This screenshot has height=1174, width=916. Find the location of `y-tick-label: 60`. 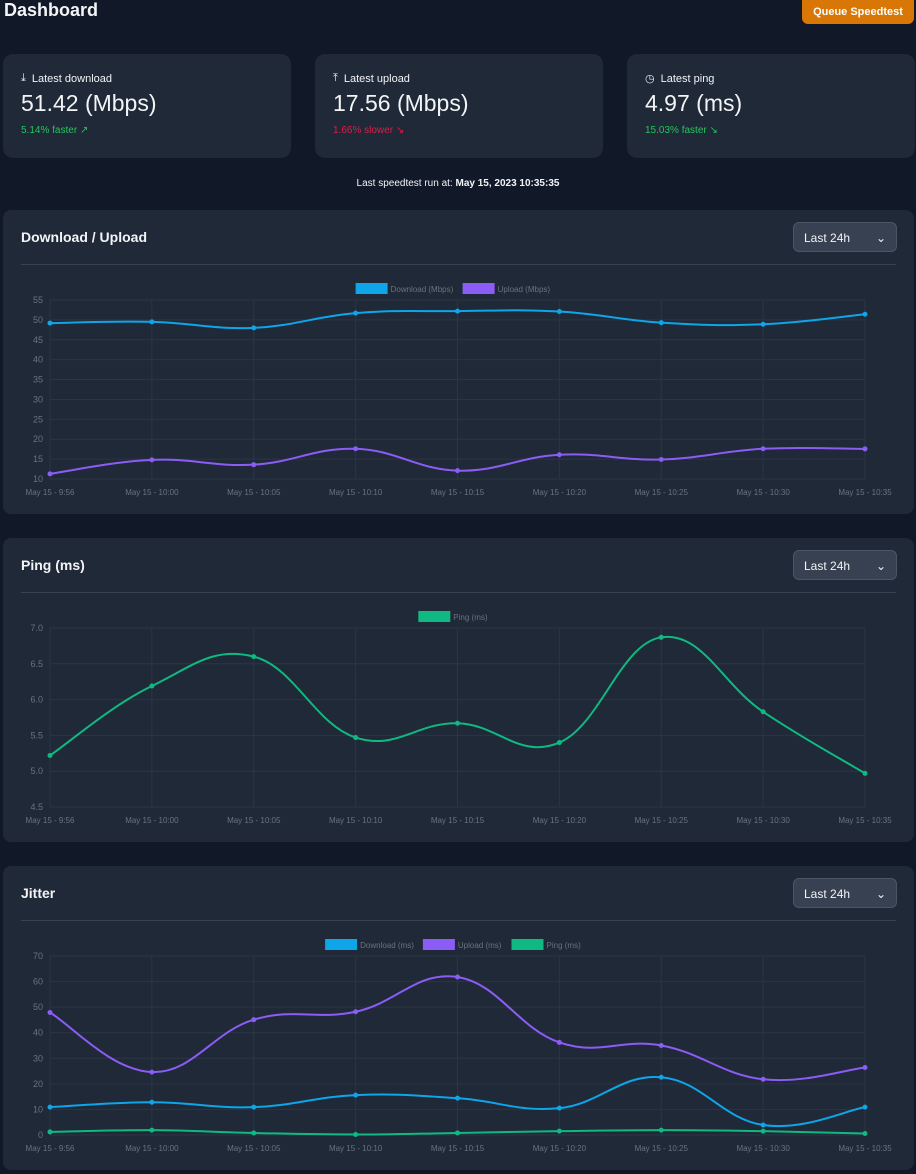

y-tick-label: 60 is located at coordinates (38, 982).